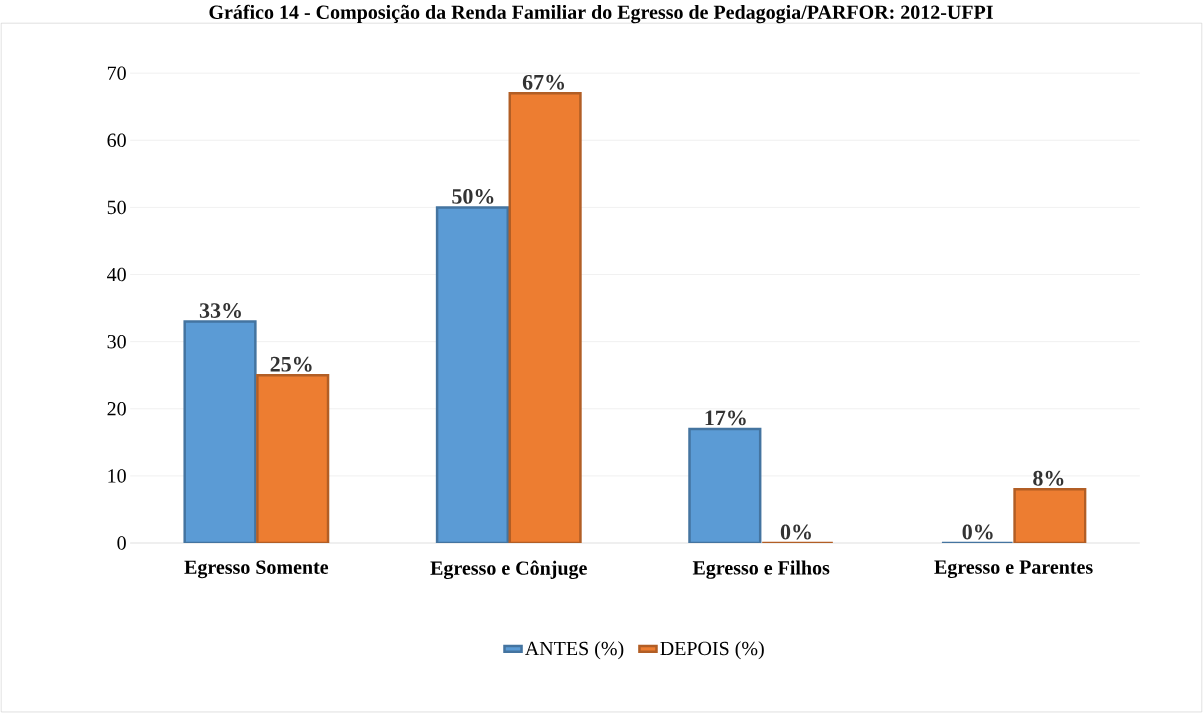 Image resolution: width=1203 pixels, height=713 pixels. I want to click on data-label: 17%, so click(725, 418).